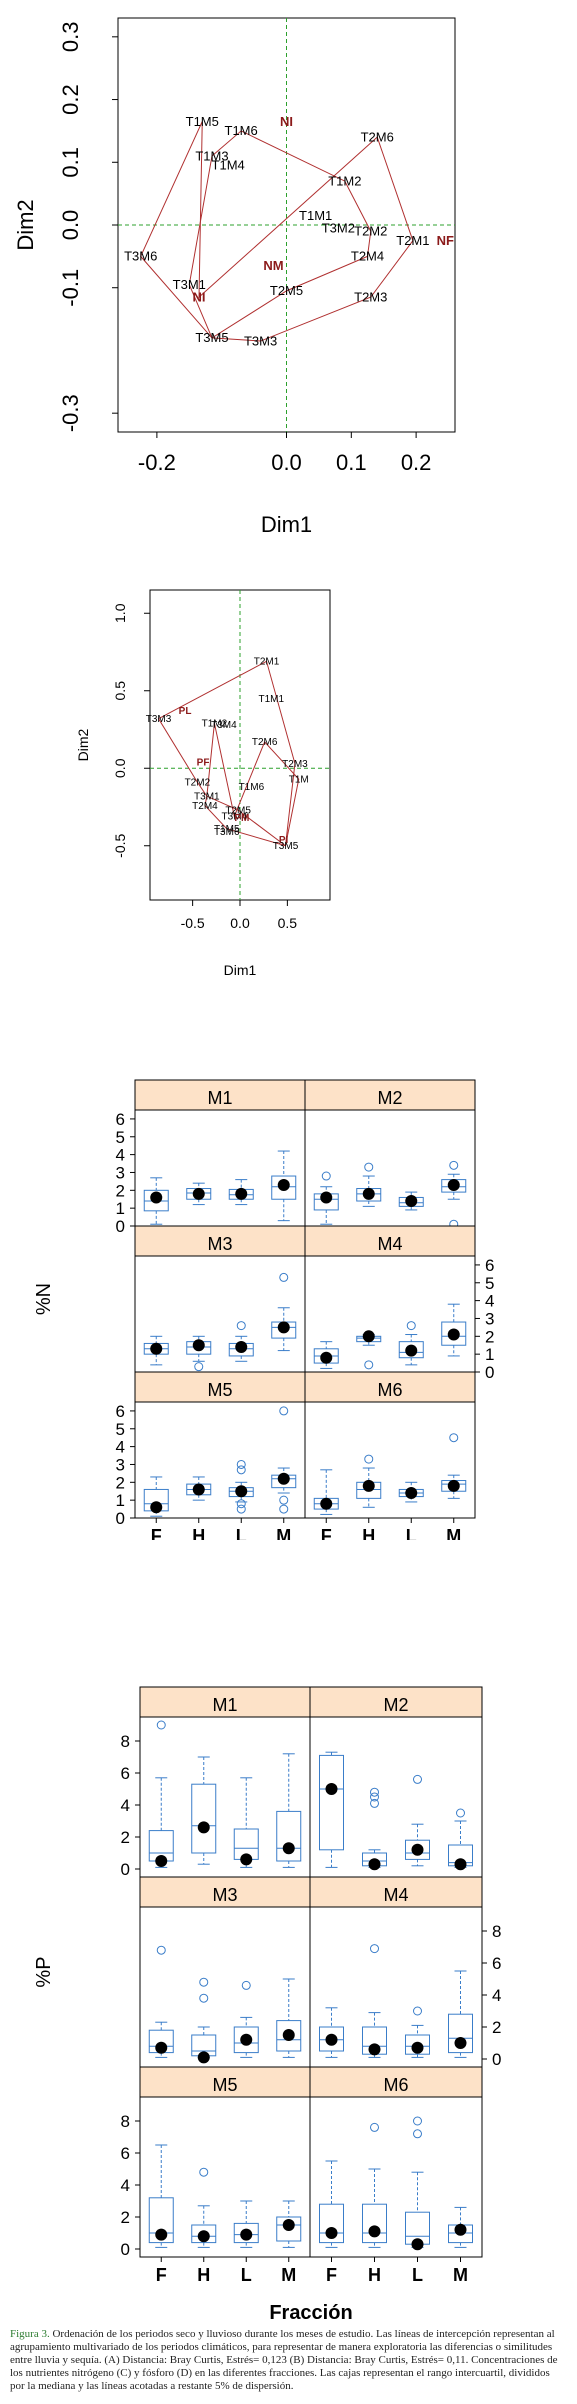 The height and width of the screenshot is (2404, 577). What do you see at coordinates (367, 256) in the screenshot?
I see `point-label: T2M4` at bounding box center [367, 256].